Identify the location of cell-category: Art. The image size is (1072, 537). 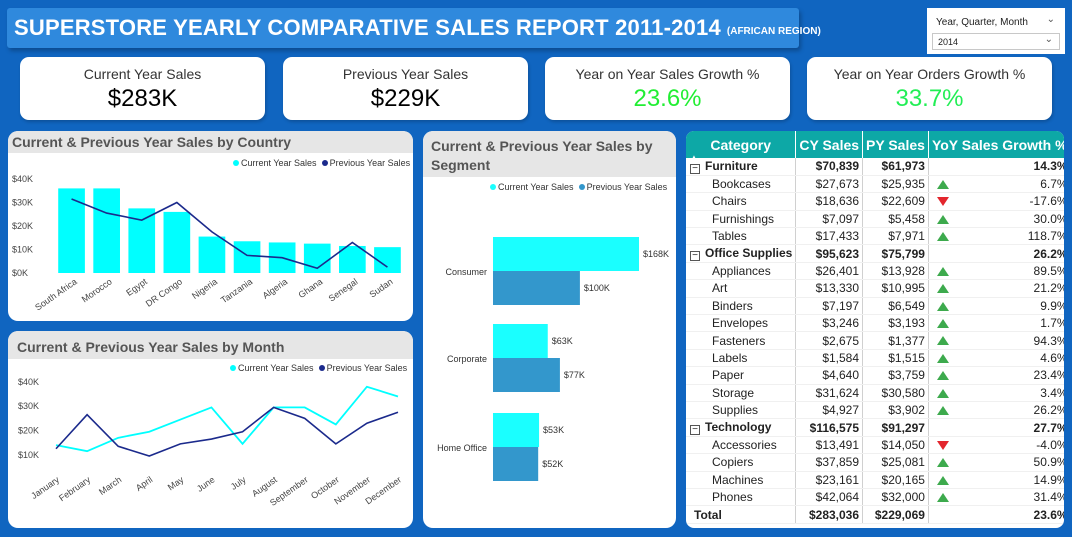
(741, 288).